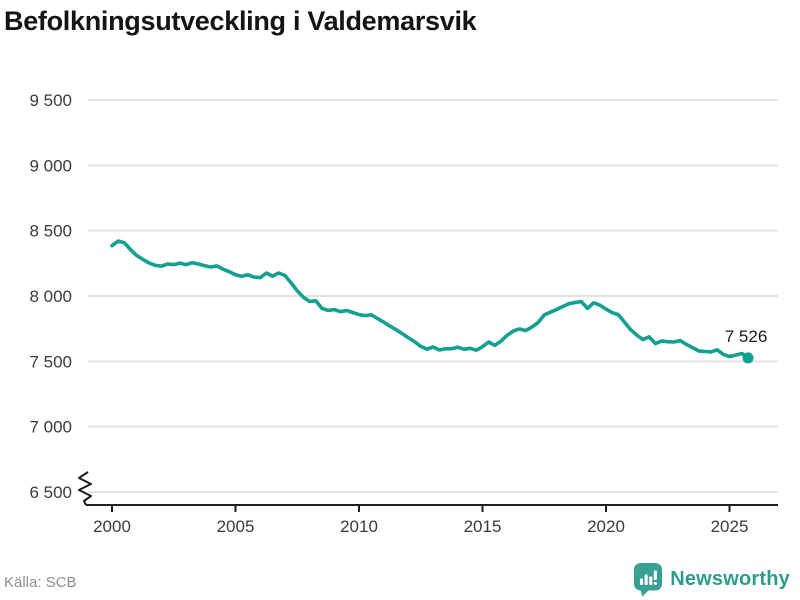 Image resolution: width=800 pixels, height=600 pixels. I want to click on end-point-dot, so click(748, 358).